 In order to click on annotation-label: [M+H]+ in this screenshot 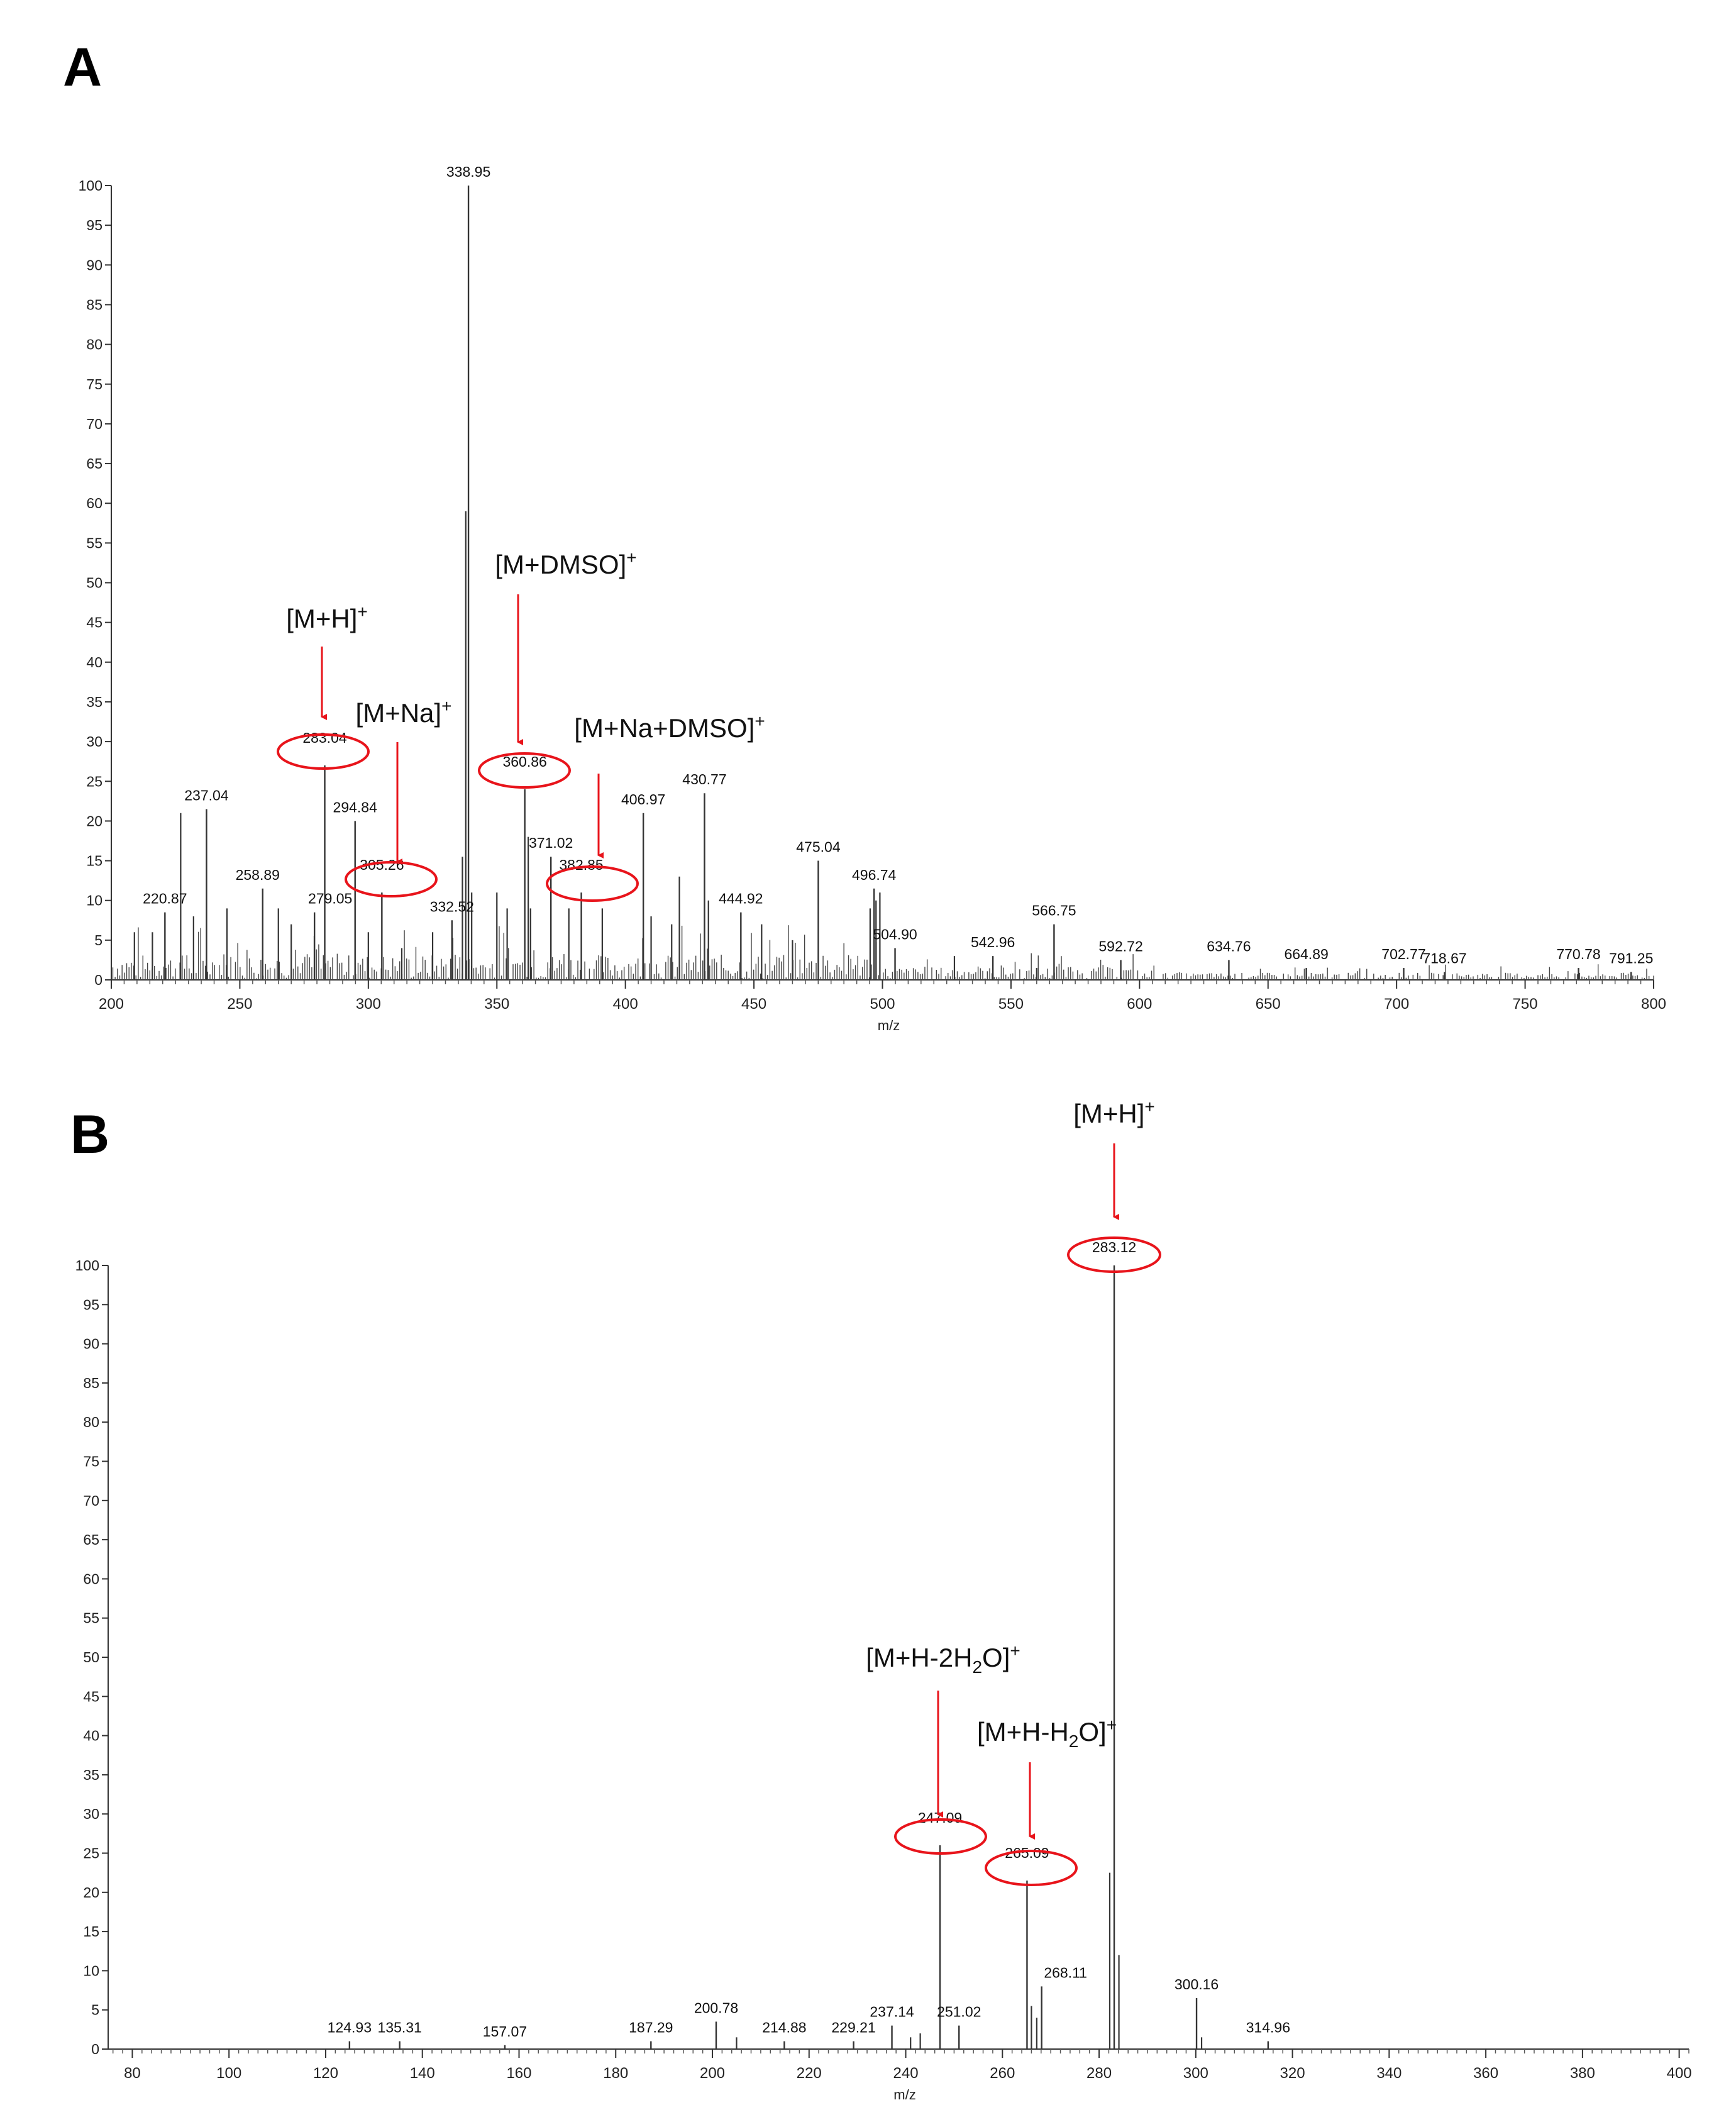, I will do `click(1114, 1112)`.